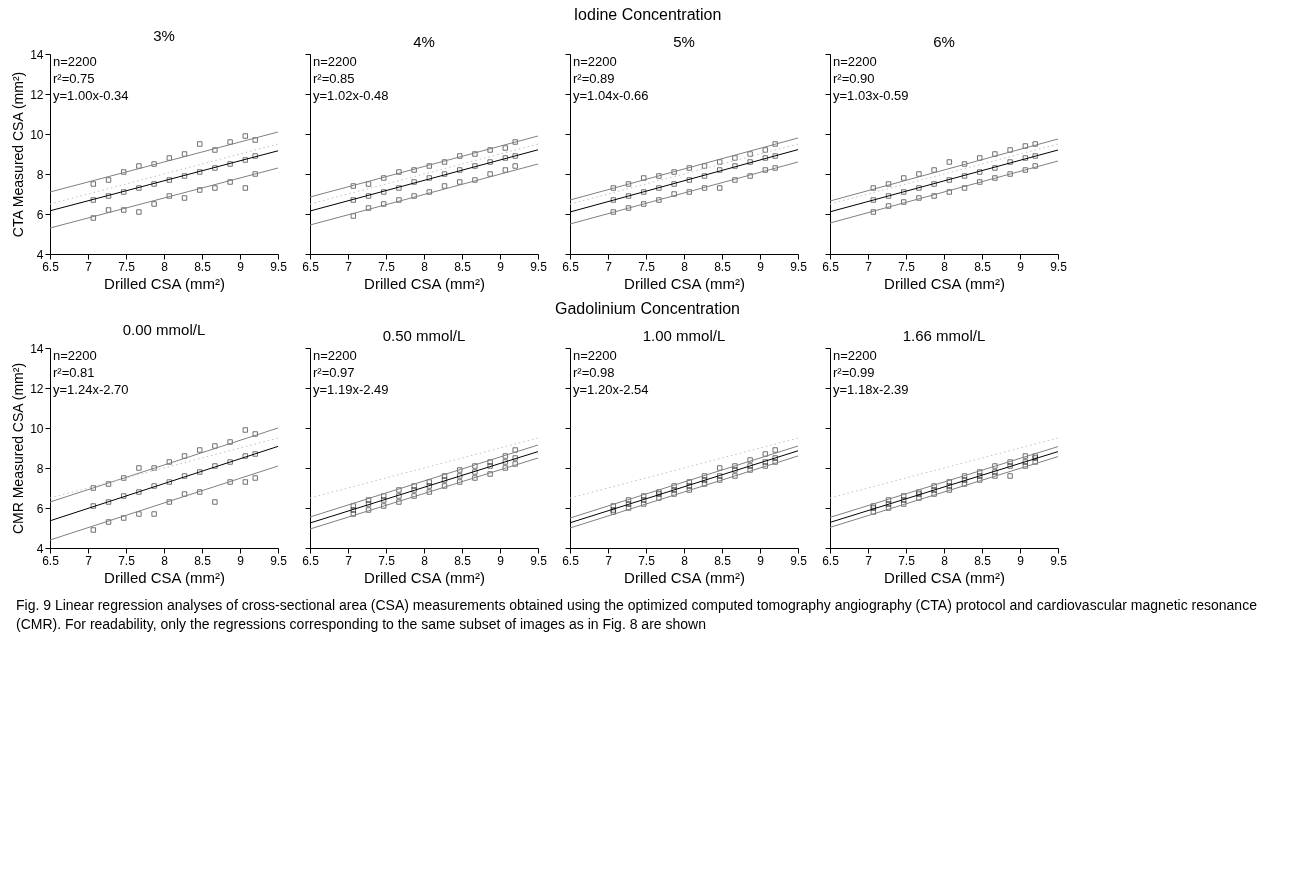 This screenshot has height=885, width=1295. I want to click on annotation: y=1.18x-2.39, so click(871, 389).